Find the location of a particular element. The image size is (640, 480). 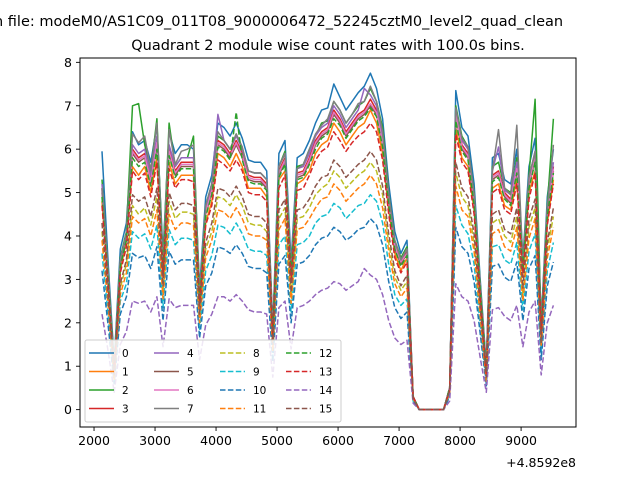

x-tick-label: 9000 is located at coordinates (521, 440).